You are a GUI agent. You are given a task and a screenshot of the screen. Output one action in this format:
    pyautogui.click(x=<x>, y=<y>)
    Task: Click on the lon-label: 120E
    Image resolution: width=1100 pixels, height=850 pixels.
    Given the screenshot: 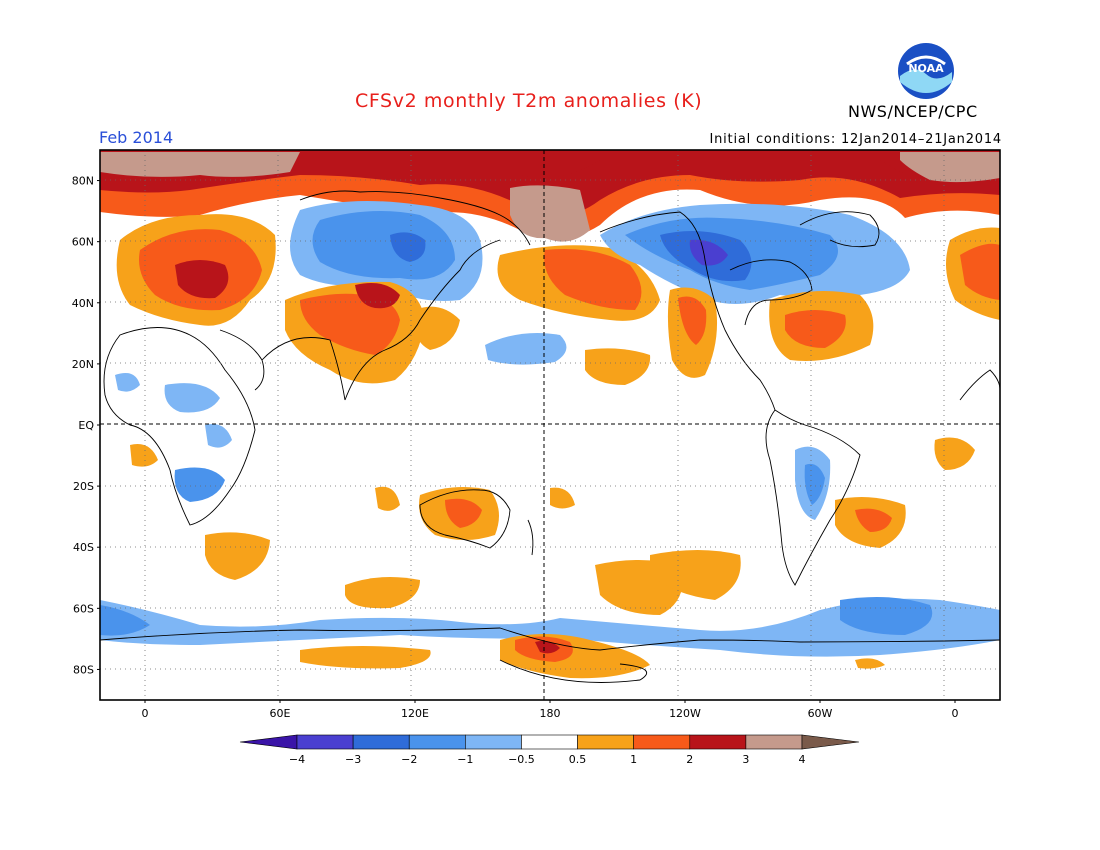 What is the action you would take?
    pyautogui.click(x=415, y=713)
    